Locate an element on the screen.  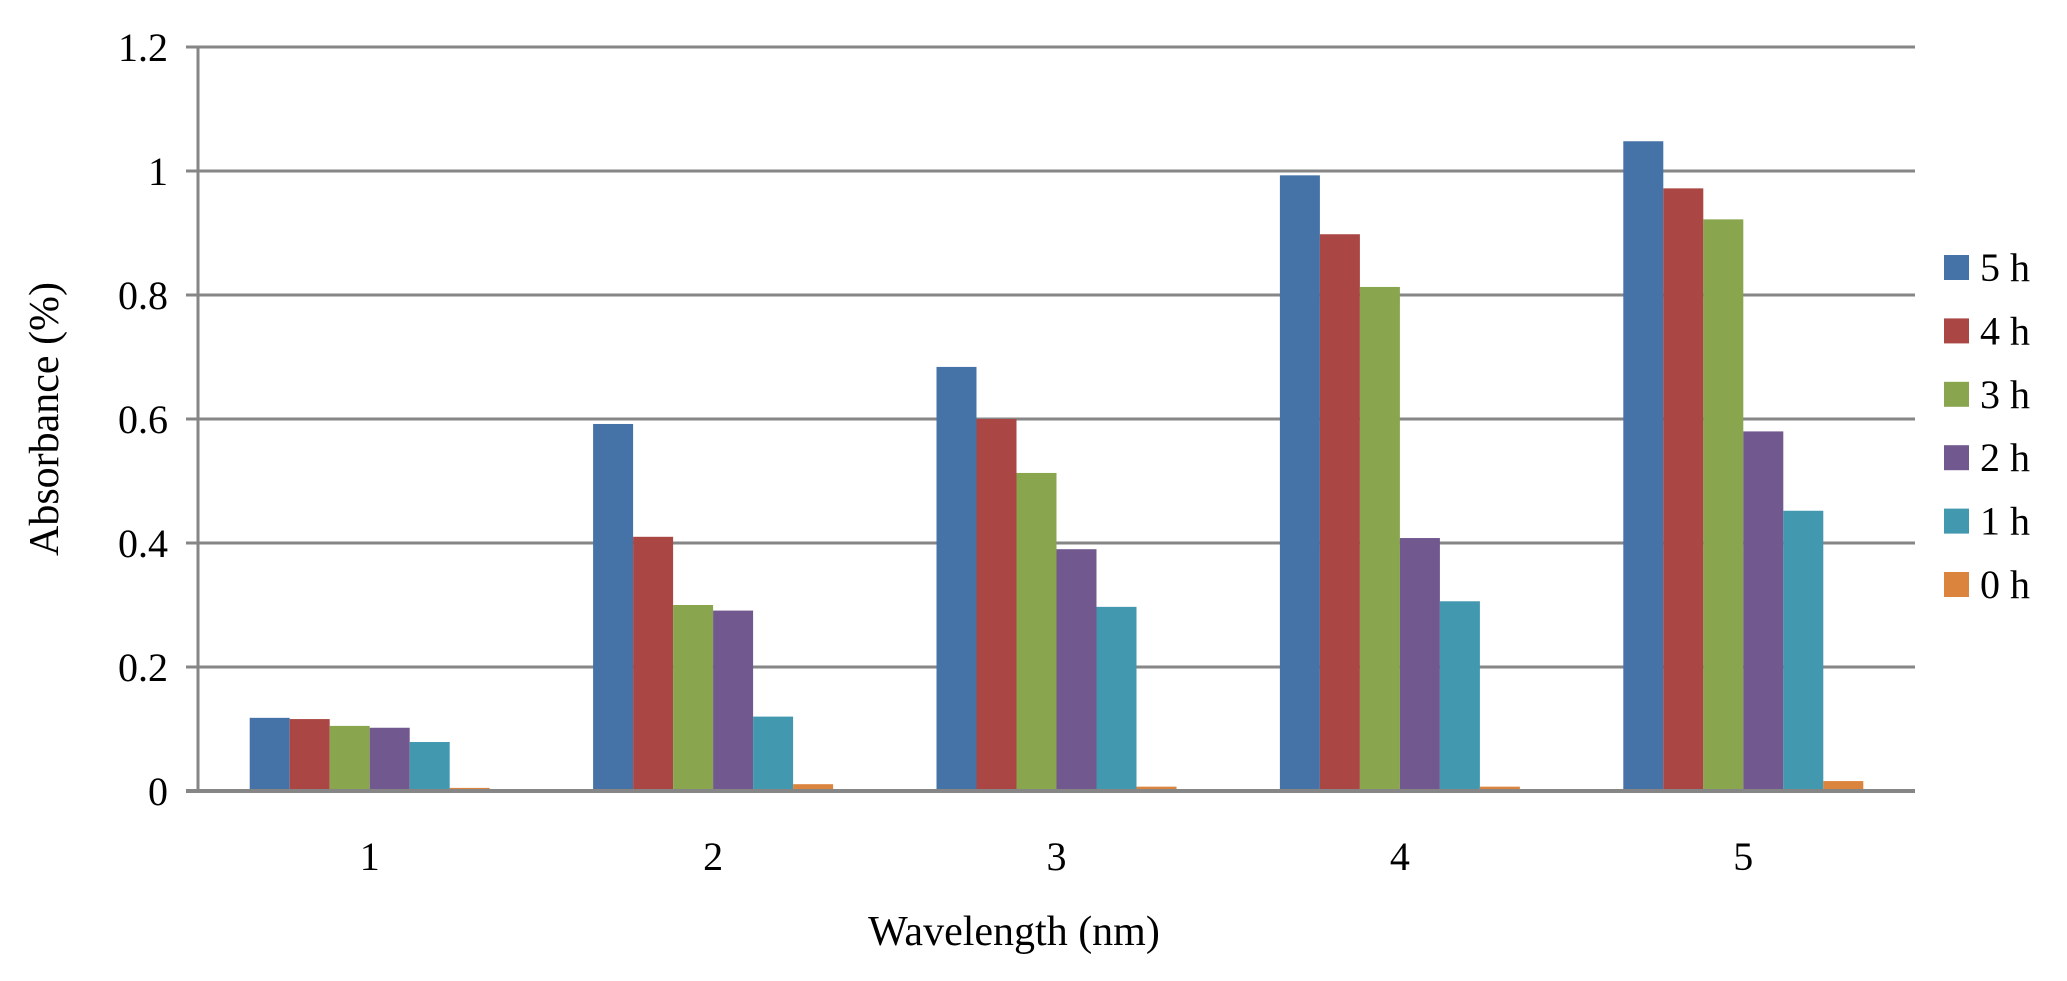
y-tick-label: 0.2 is located at coordinates (143, 667).